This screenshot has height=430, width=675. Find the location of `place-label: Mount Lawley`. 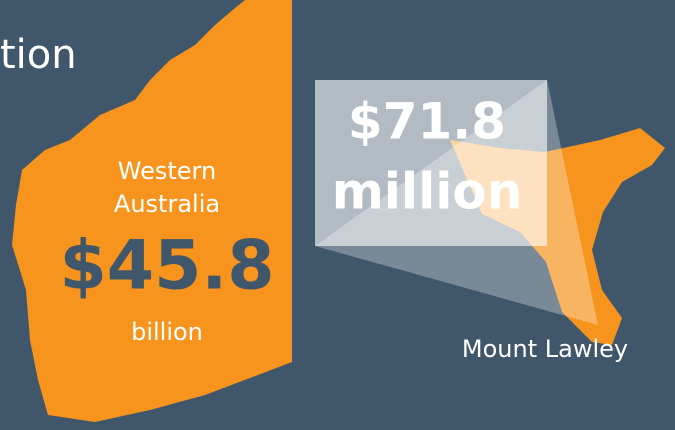

place-label: Mount Lawley is located at coordinates (545, 349).